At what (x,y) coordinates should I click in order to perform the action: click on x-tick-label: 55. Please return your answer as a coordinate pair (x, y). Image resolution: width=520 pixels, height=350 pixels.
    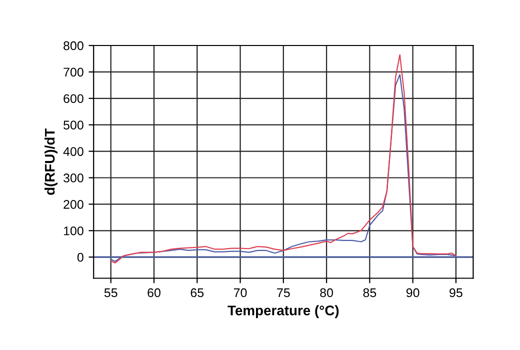
    Looking at the image, I should click on (111, 293).